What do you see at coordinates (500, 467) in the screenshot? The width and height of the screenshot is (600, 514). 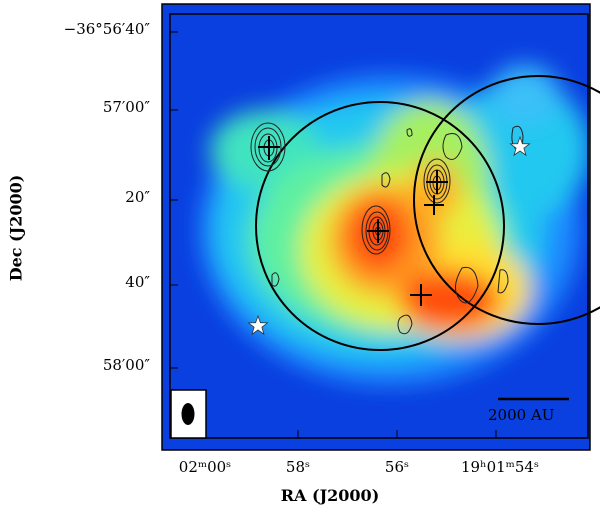 I see `x-tick-label-4: 19ʰ01ᵐ54ˢ` at bounding box center [500, 467].